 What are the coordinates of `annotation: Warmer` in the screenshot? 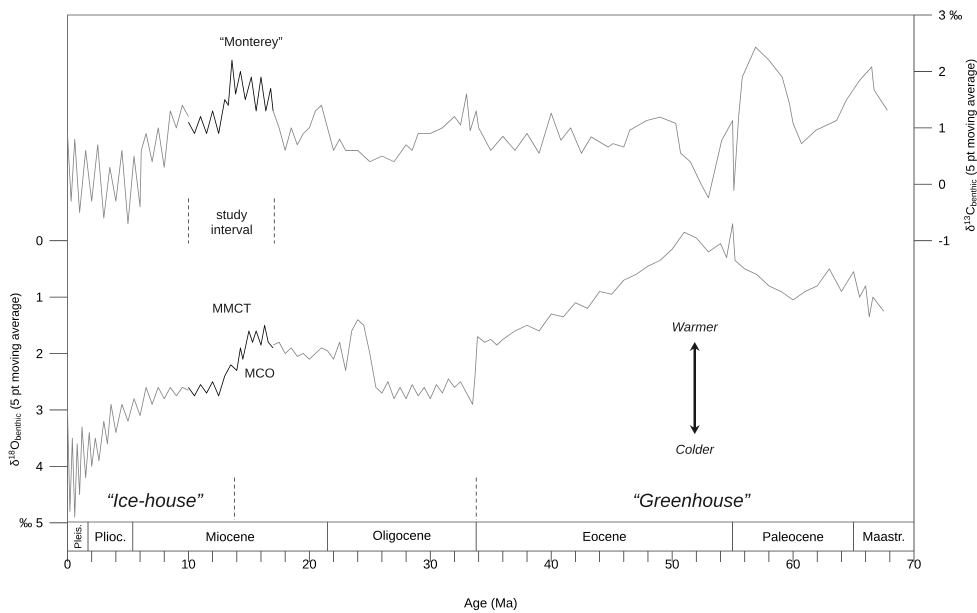 It's located at (695, 327).